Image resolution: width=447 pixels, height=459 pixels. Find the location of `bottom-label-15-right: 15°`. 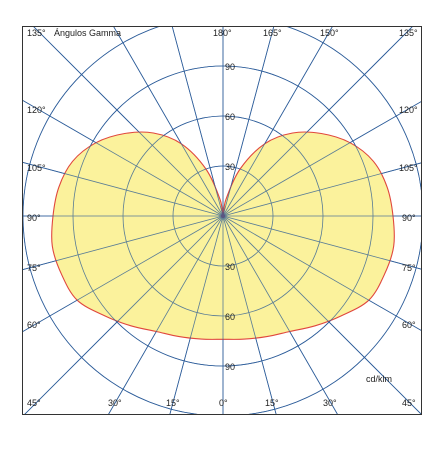

bottom-label-15-right: 15° is located at coordinates (272, 403).